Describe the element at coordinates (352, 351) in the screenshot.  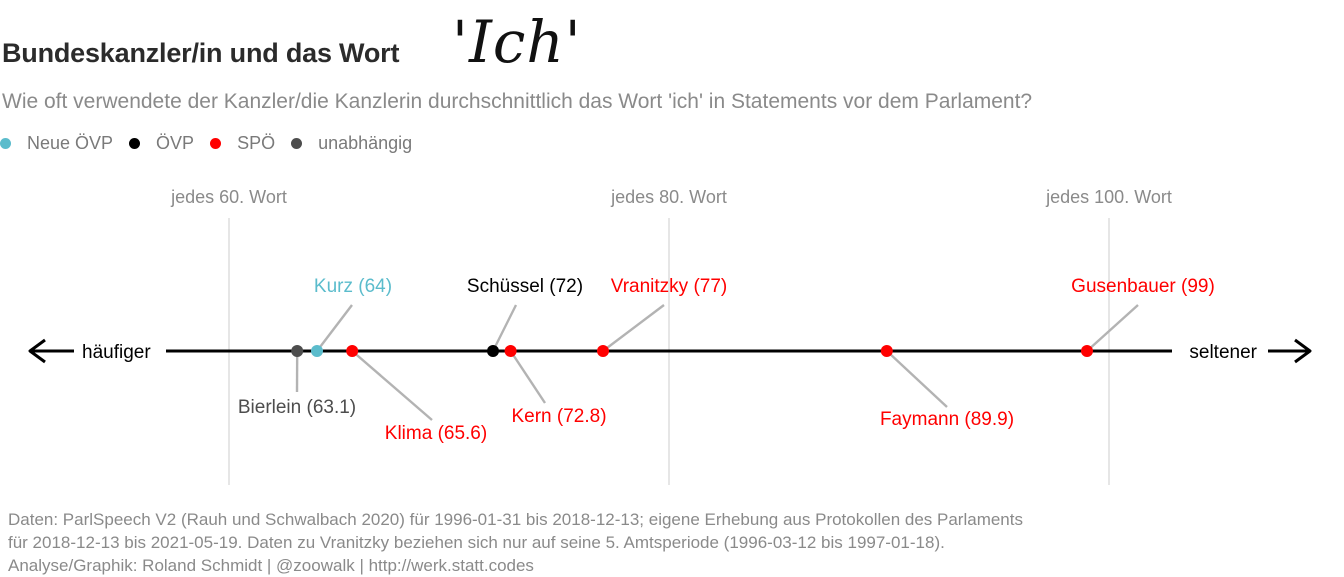
I see `point-klima` at that location.